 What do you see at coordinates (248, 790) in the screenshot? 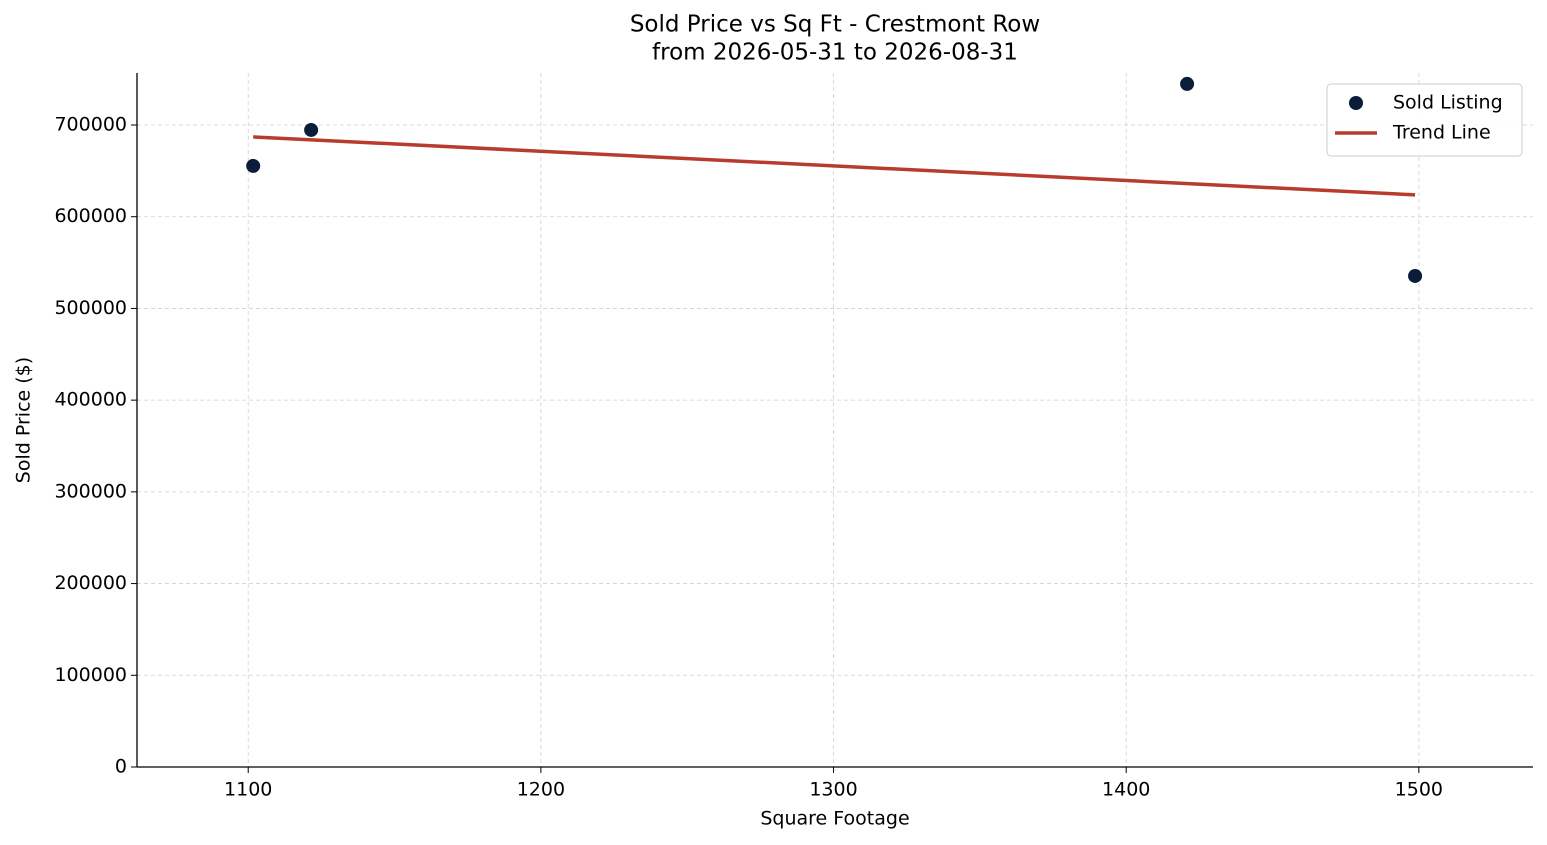
I see `x-tick-label: 1100` at bounding box center [248, 790].